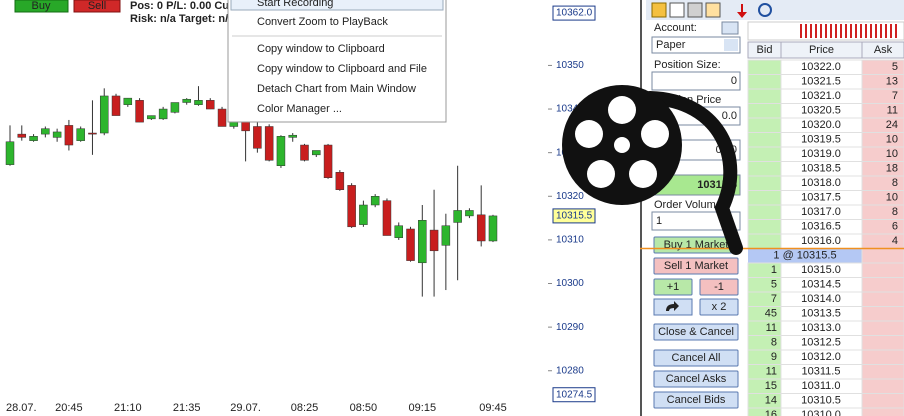 This screenshot has height=416, width=904. Describe the element at coordinates (892, 82) in the screenshot. I see `ask-size: 13` at that location.